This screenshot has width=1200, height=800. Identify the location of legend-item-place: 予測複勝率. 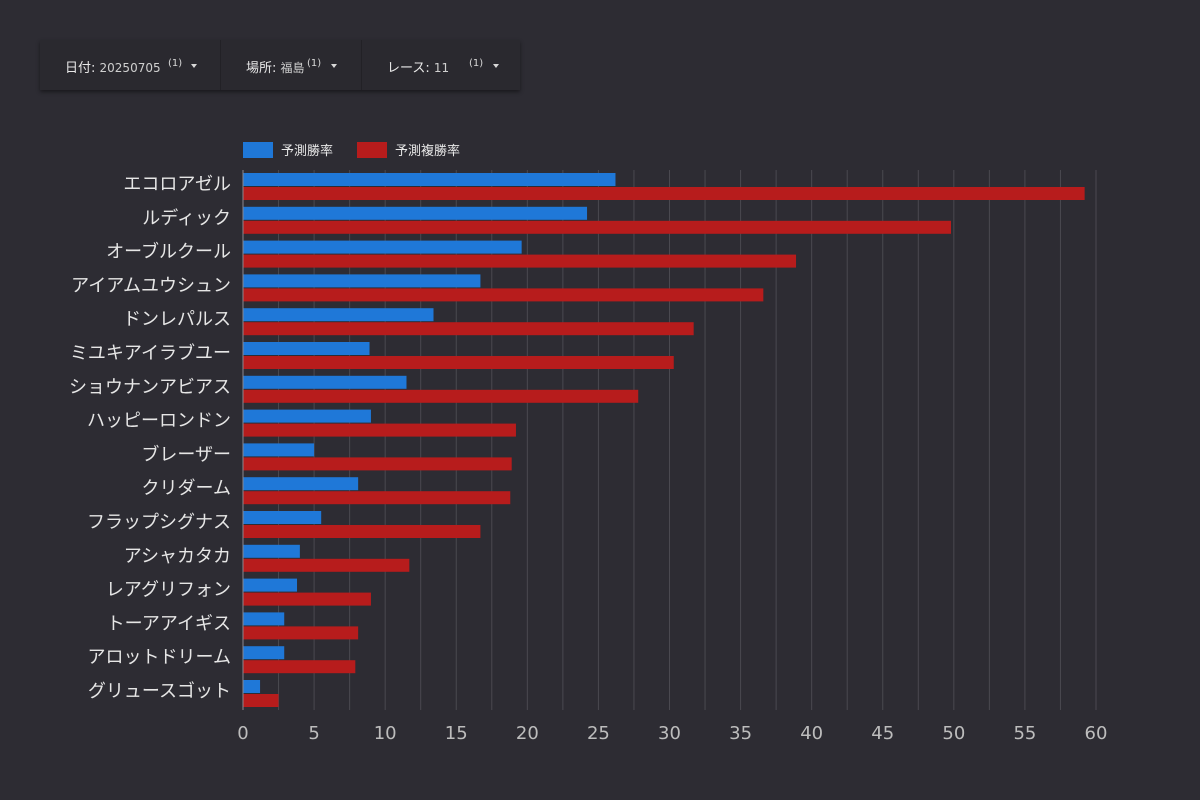
(408, 149).